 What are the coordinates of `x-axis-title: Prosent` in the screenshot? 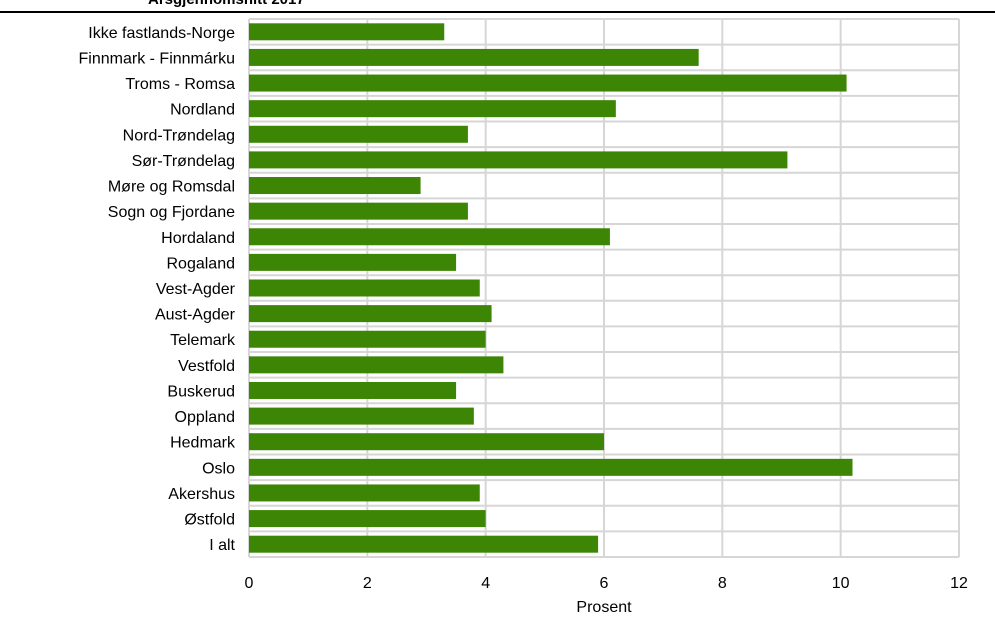 It's located at (604, 607).